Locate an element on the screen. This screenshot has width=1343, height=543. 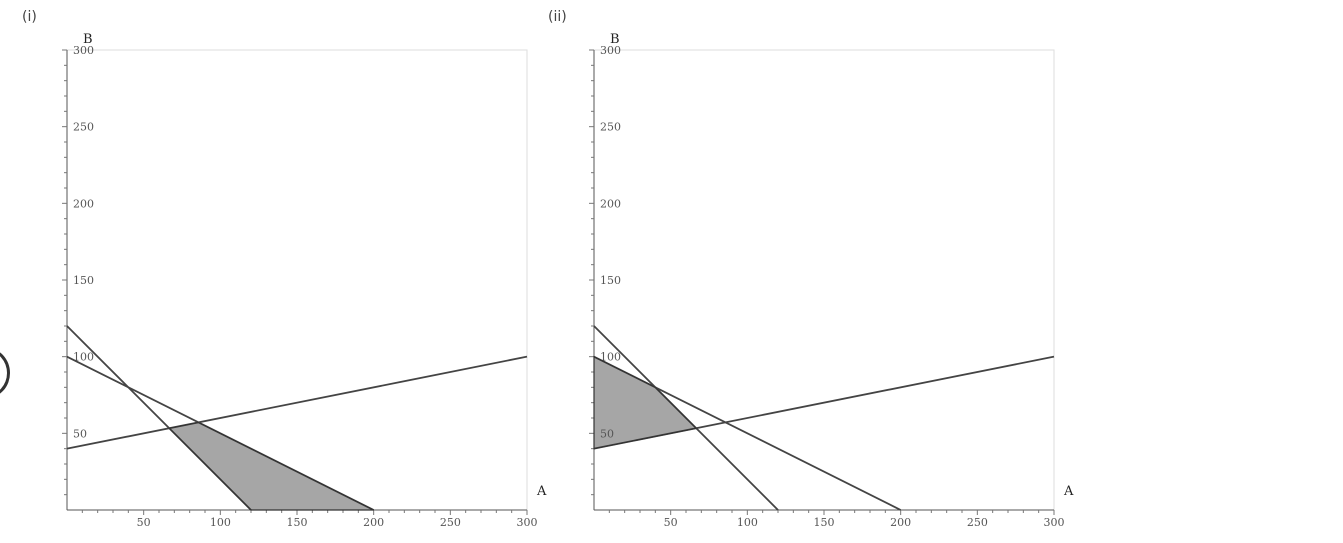
panel-label-i: (i) is located at coordinates (29, 17).